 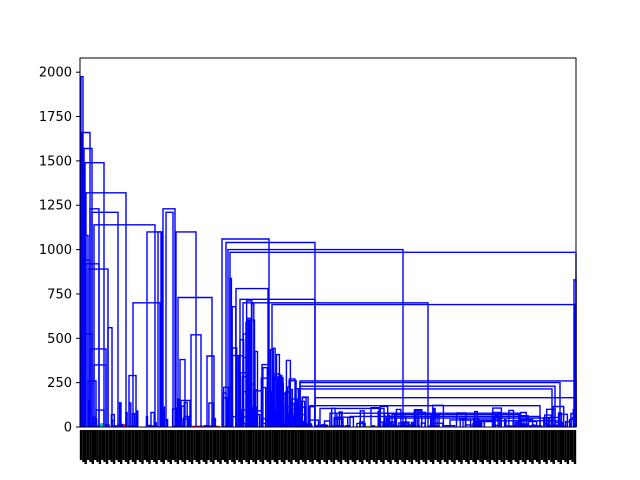 What do you see at coordinates (55, 206) in the screenshot?
I see `y-tick-label: 1250` at bounding box center [55, 206].